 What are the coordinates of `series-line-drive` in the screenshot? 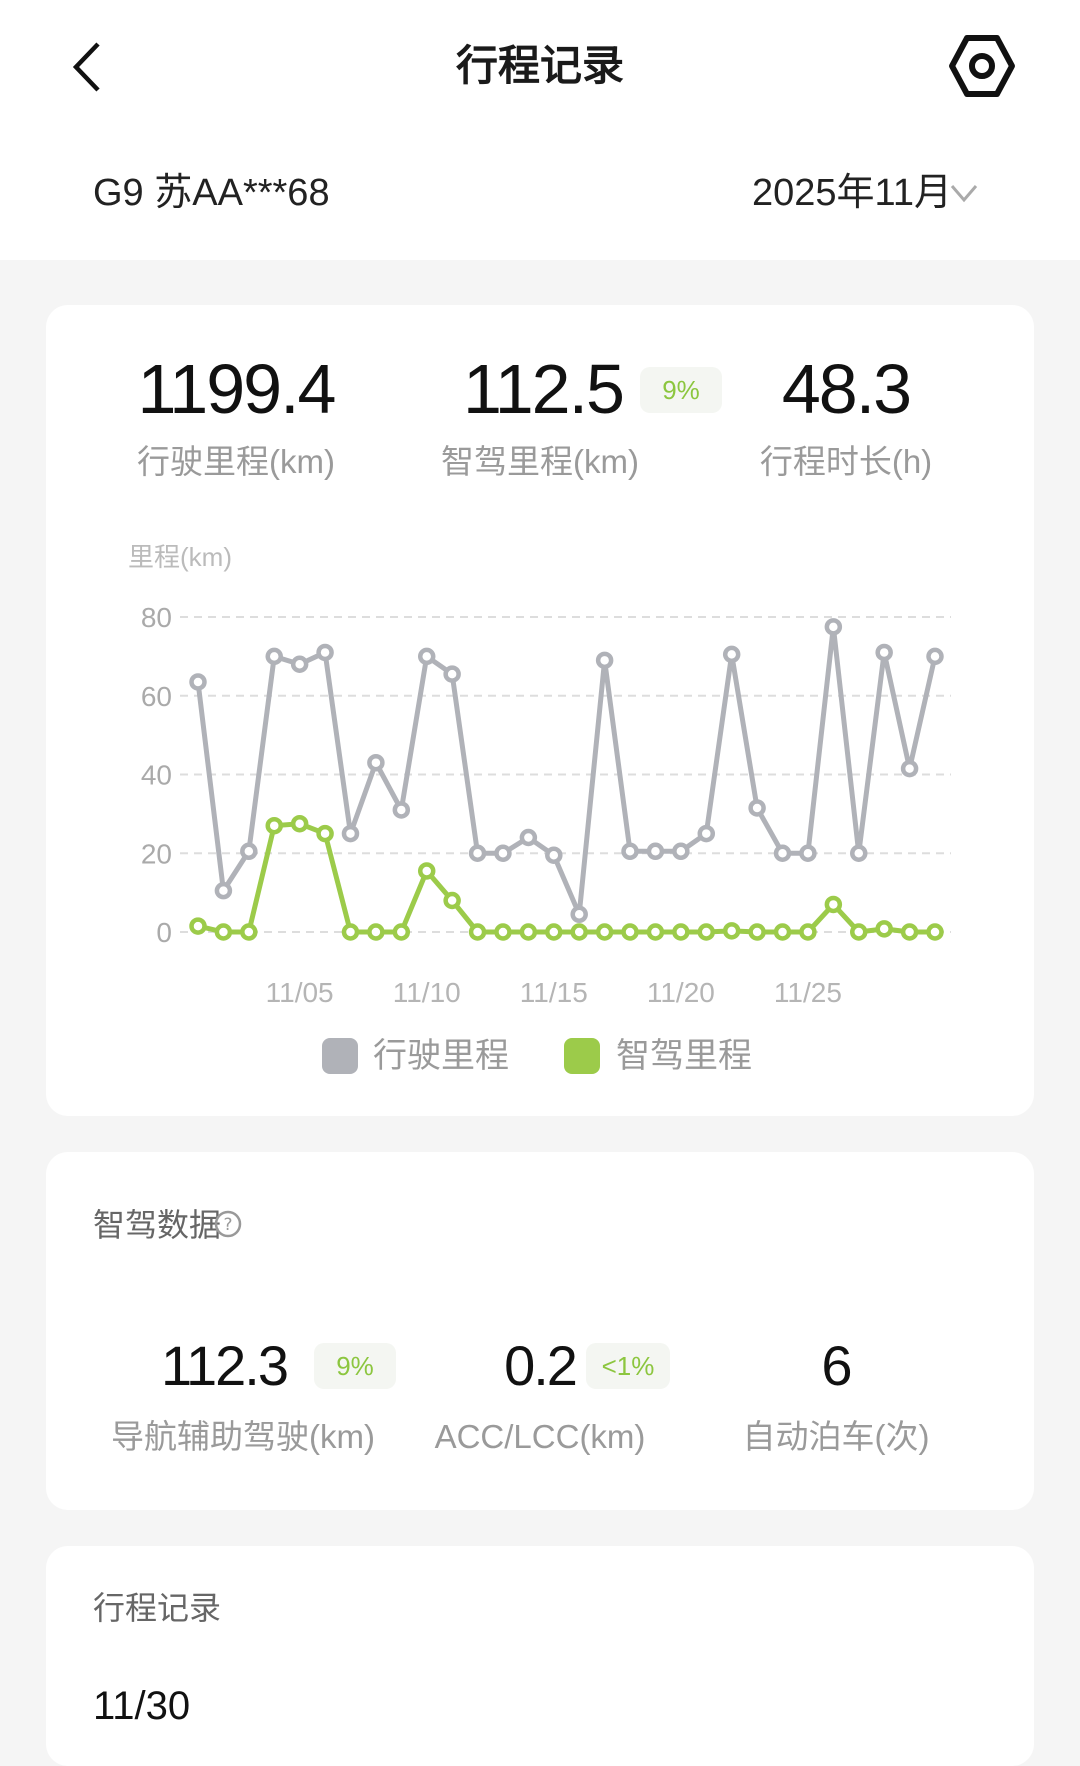 It's located at (566, 770).